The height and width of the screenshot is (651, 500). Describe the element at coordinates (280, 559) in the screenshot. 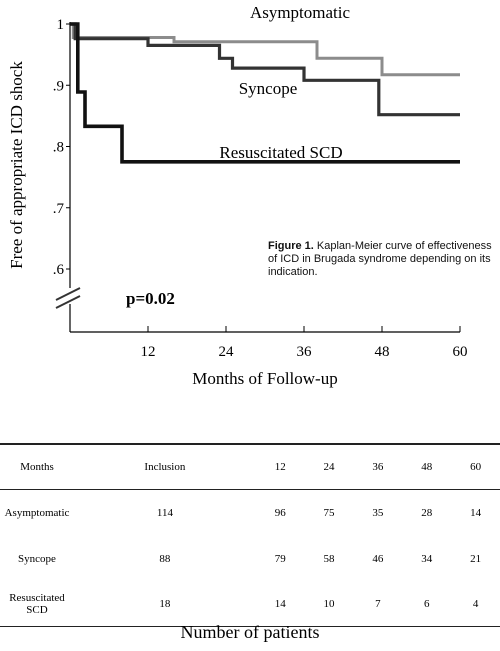

I see `table-cell: 79` at that location.